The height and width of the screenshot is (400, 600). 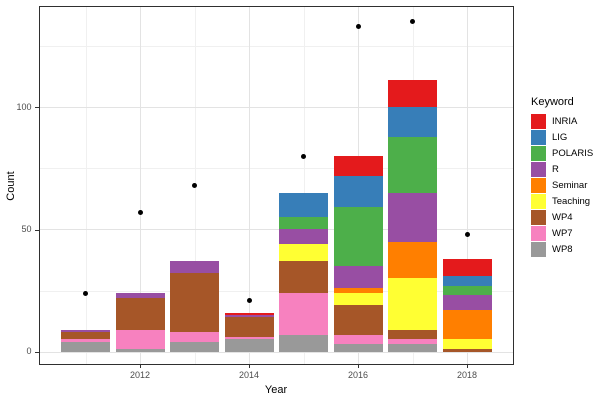 I want to click on legend-label: R, so click(x=555, y=169).